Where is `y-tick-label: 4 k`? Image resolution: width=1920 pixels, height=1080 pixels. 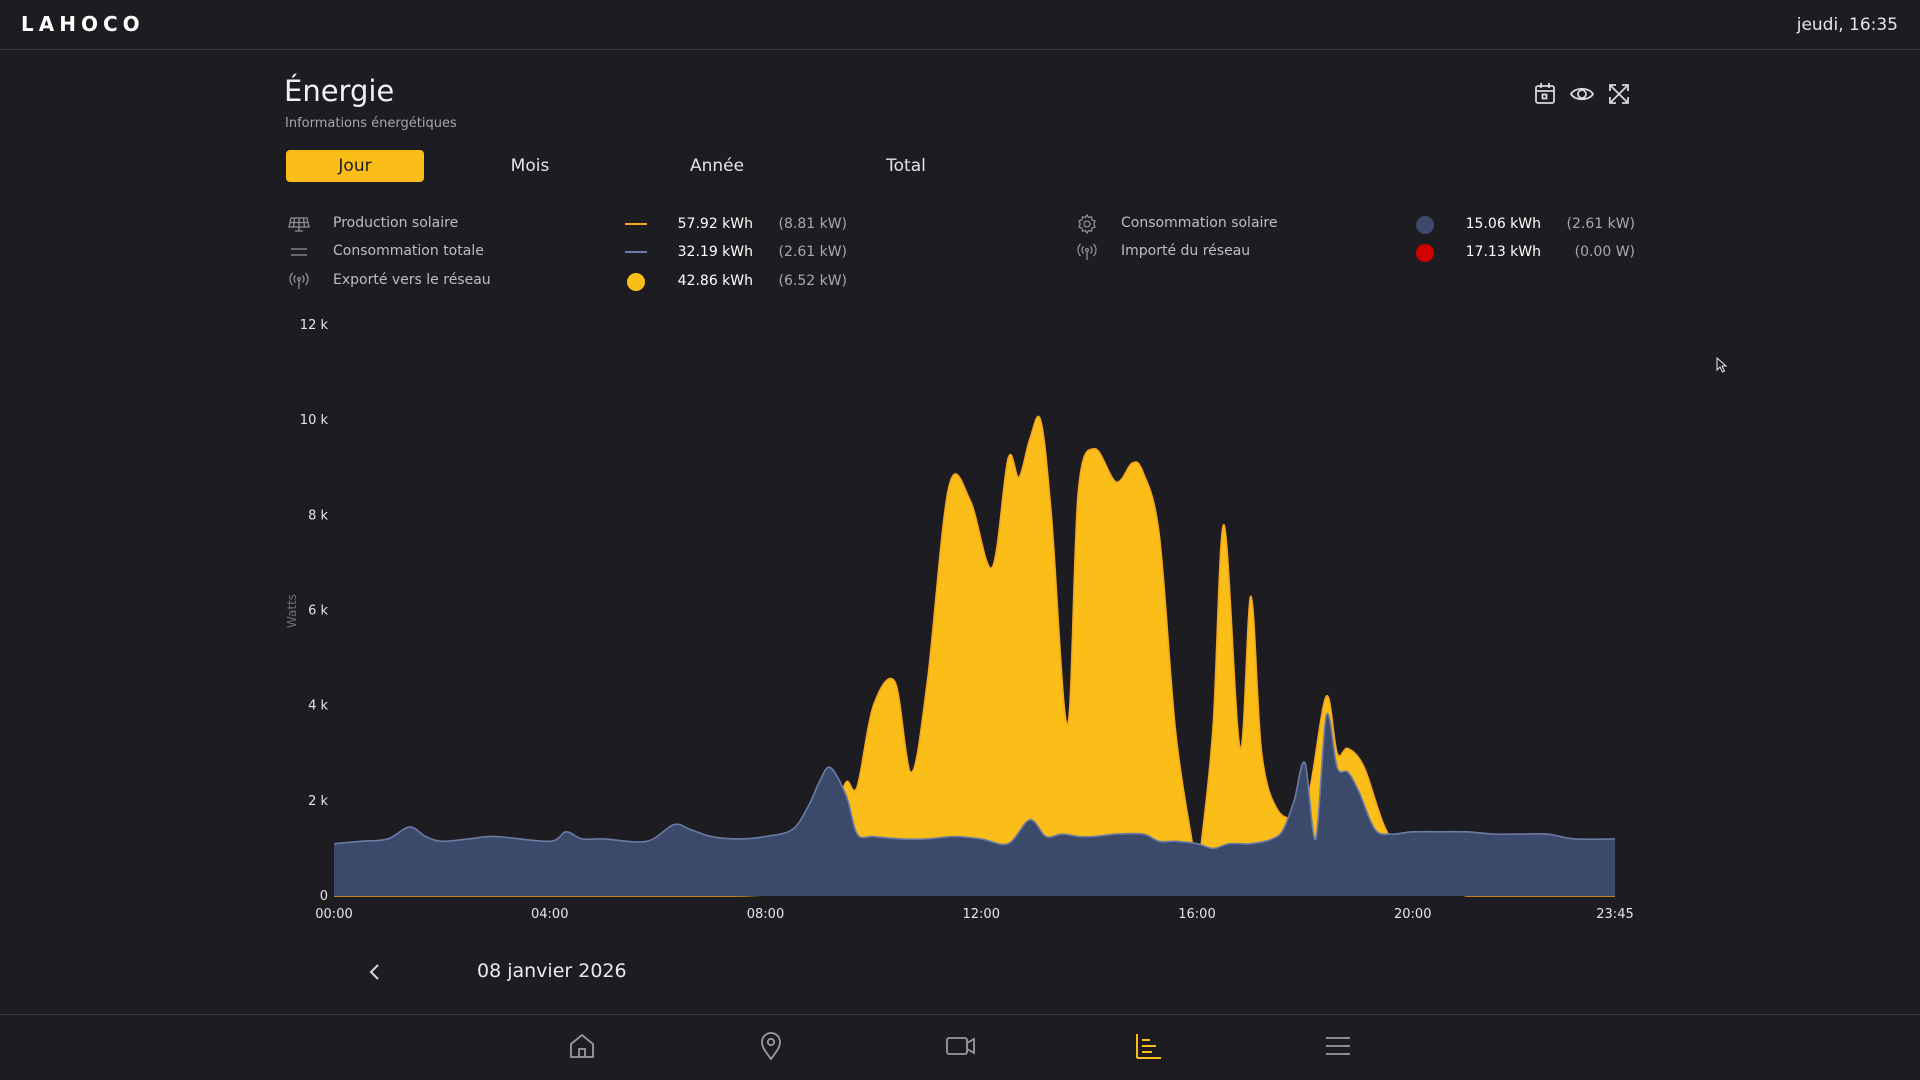 y-tick-label: 4 k is located at coordinates (318, 706).